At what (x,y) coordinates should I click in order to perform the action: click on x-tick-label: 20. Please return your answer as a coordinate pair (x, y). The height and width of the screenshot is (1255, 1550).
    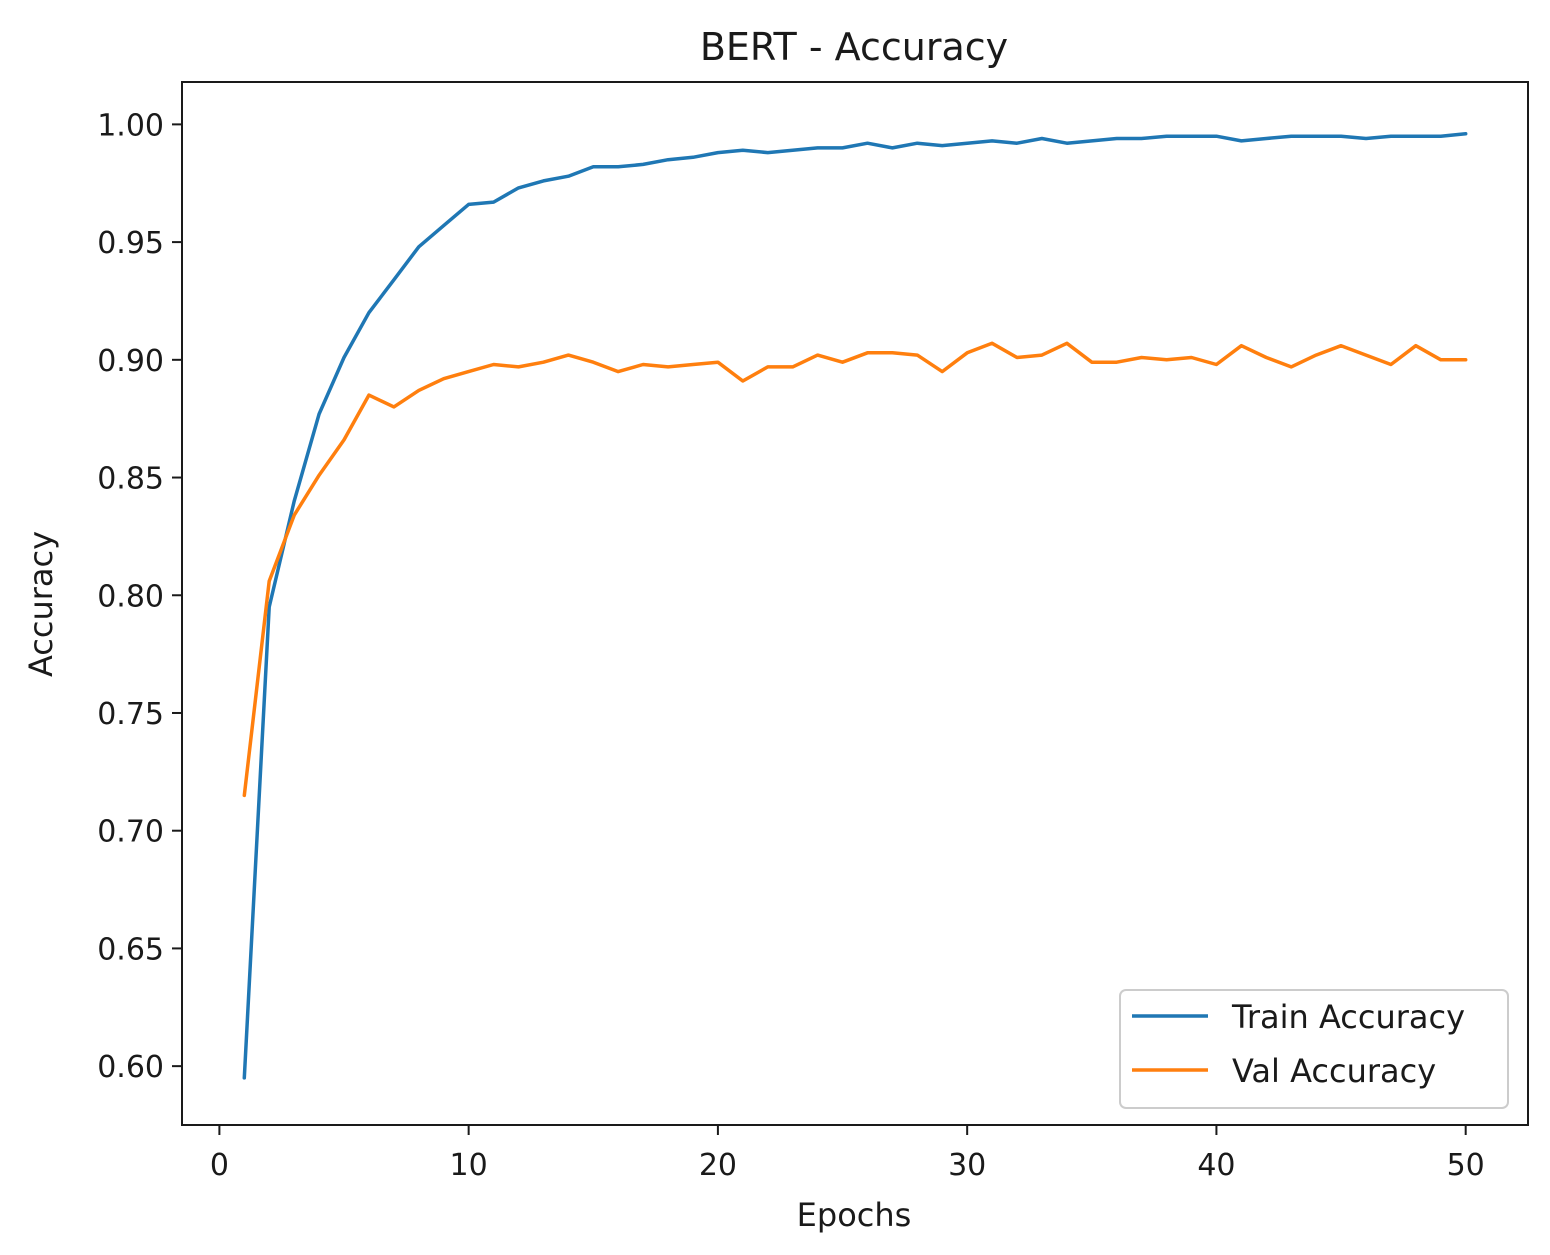
    Looking at the image, I should click on (718, 1165).